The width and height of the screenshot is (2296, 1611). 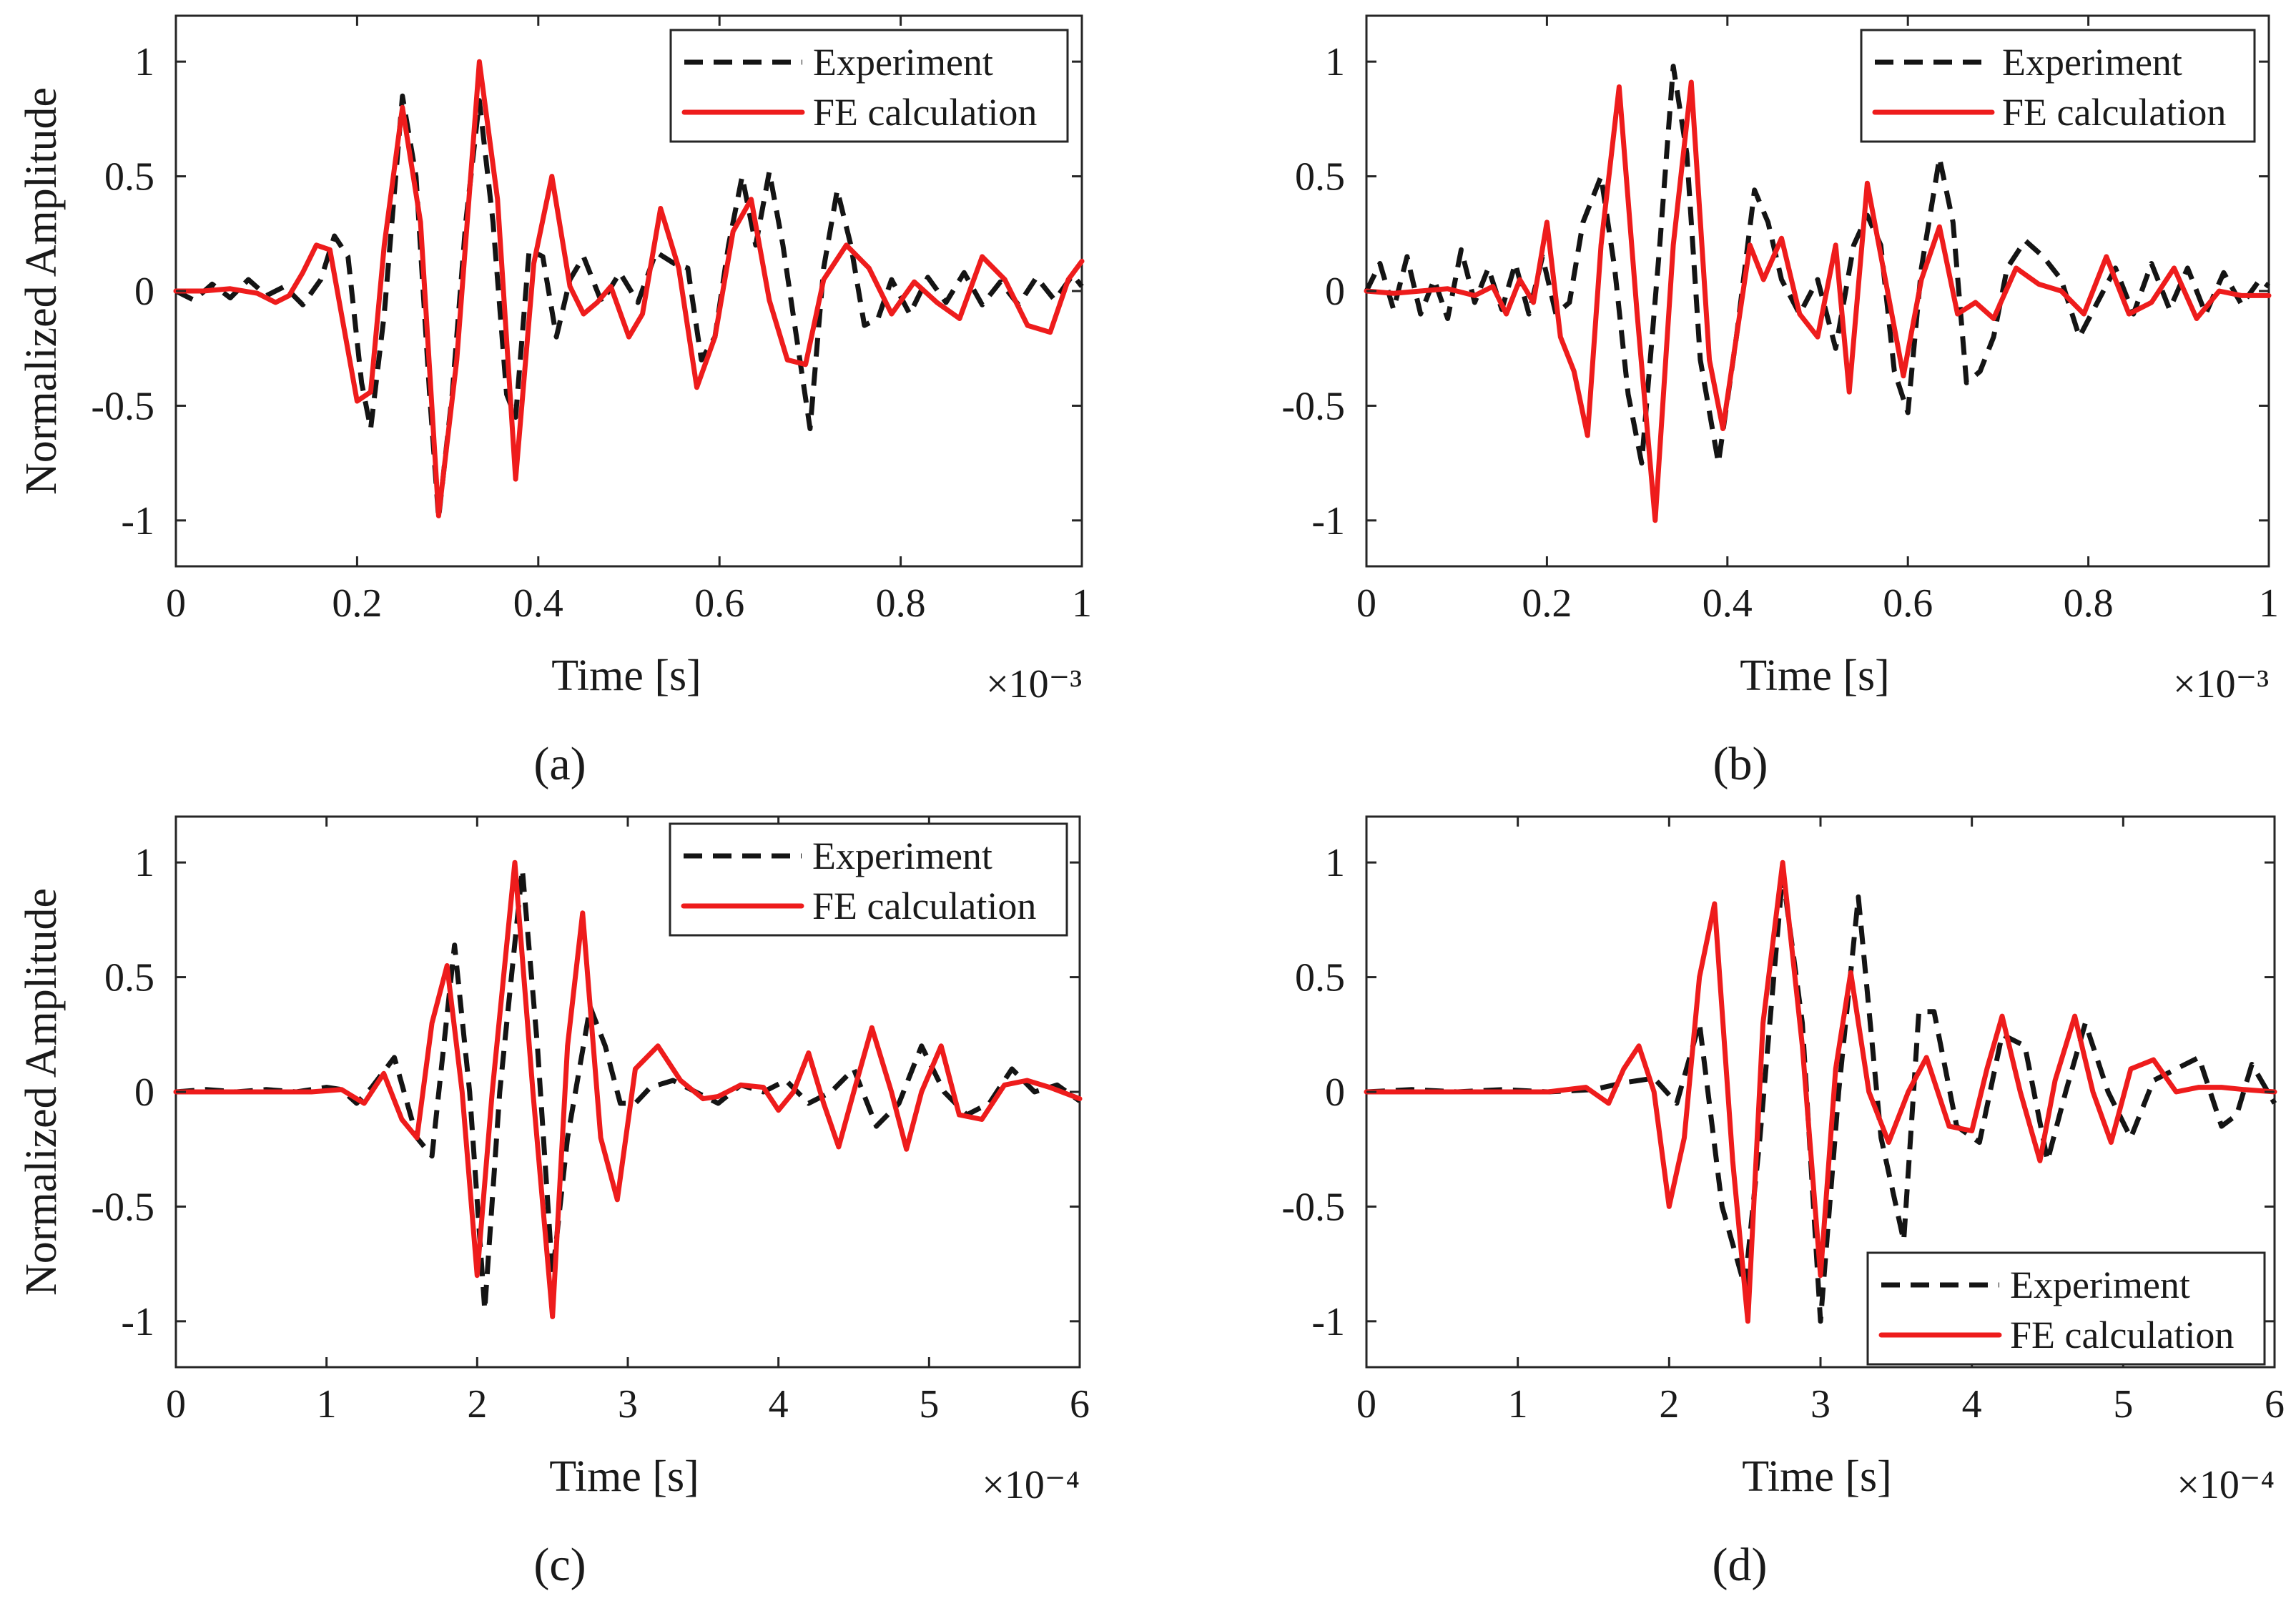 I want to click on panel-label: (a), so click(x=560, y=764).